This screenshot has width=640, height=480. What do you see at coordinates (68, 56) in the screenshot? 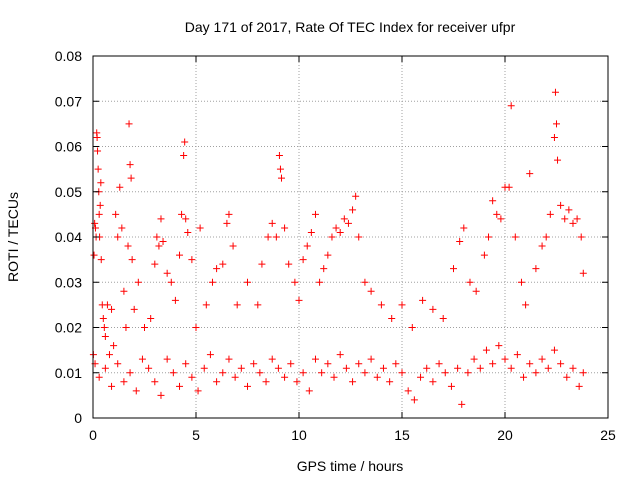
I see `y-tick-label: 0.08` at bounding box center [68, 56].